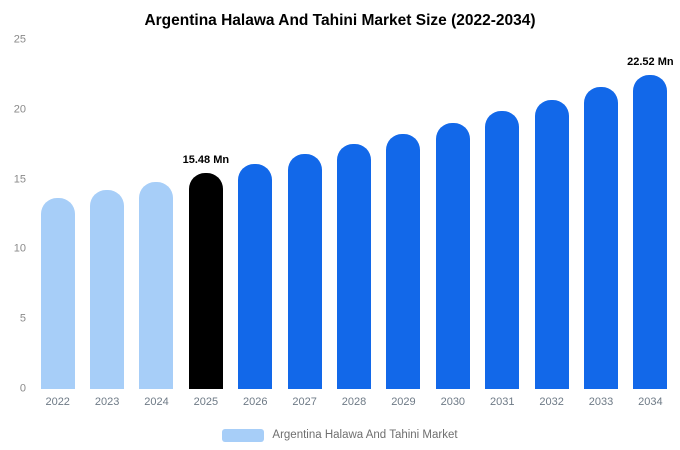 The height and width of the screenshot is (450, 680). What do you see at coordinates (551, 244) in the screenshot?
I see `bar-2032` at bounding box center [551, 244].